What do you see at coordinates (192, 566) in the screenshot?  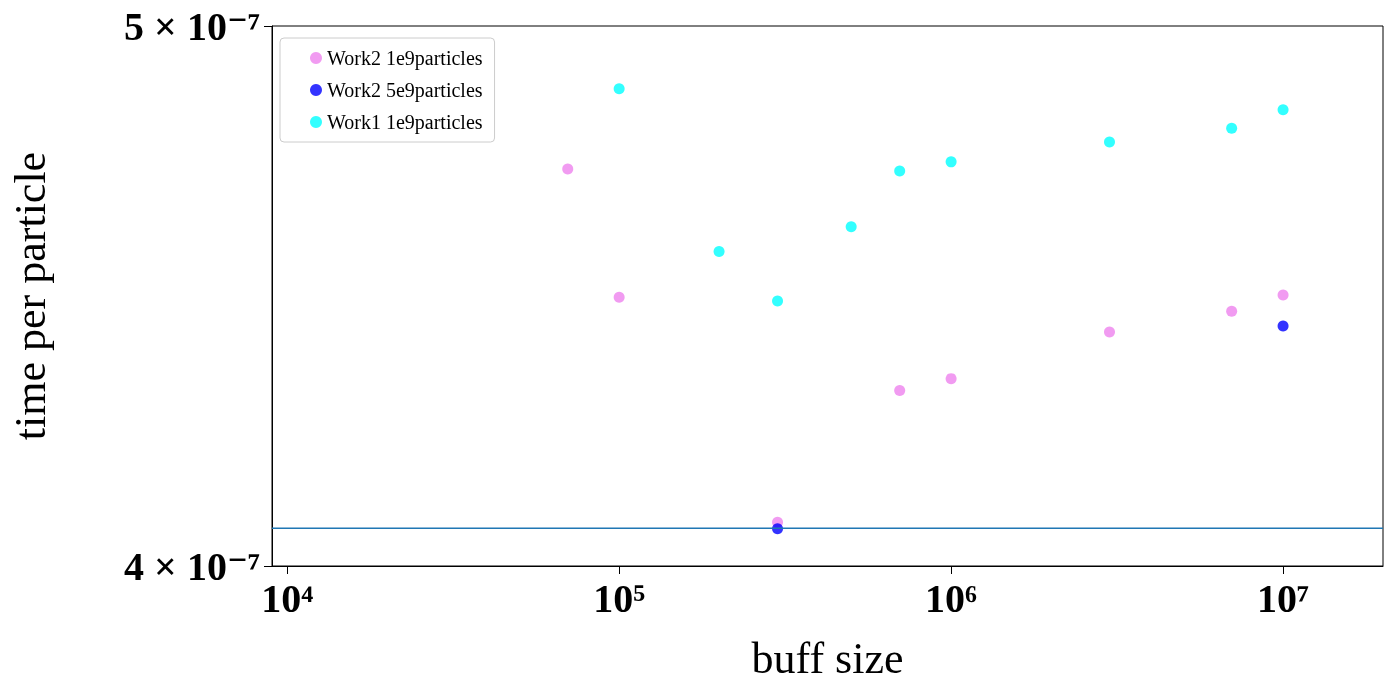 I see `y-tick-label: 4 × 10⁻⁷` at bounding box center [192, 566].